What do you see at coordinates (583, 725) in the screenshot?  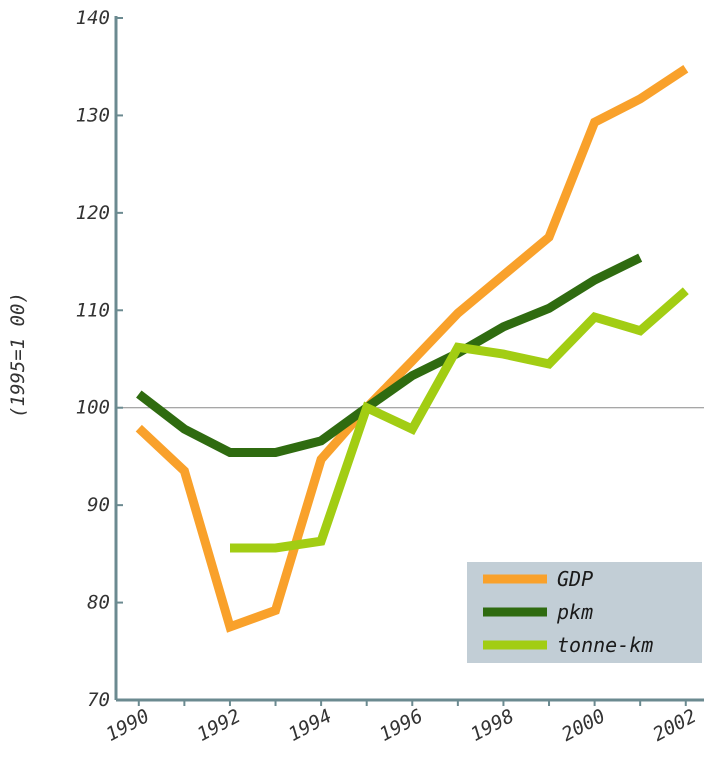 I see `x-tick-label: 2000` at bounding box center [583, 725].